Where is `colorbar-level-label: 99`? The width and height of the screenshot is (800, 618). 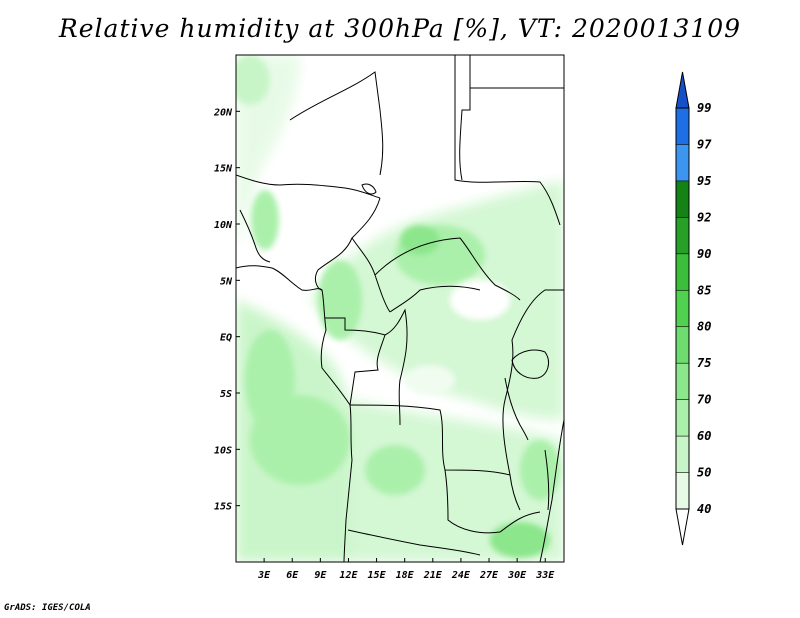 colorbar-level-label: 99 is located at coordinates (704, 108).